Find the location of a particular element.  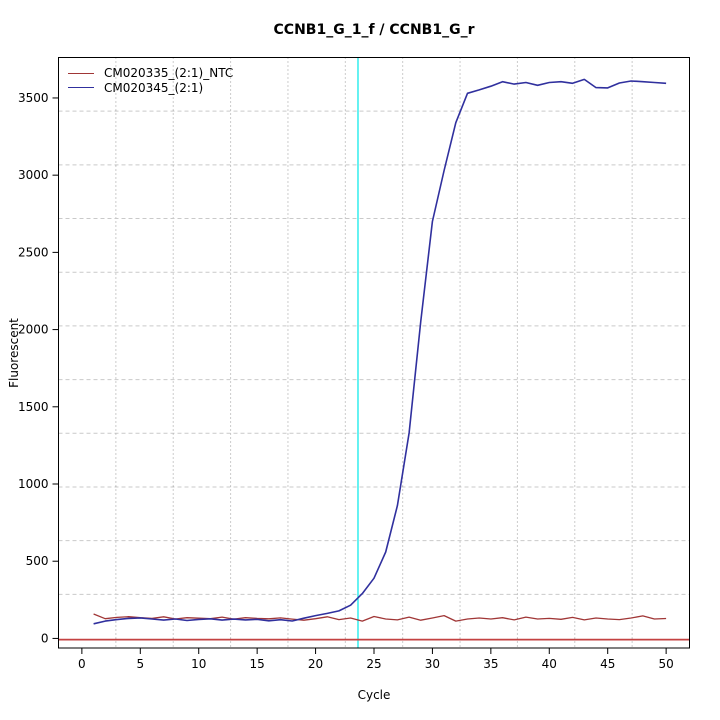

y-tick-label: 1000 is located at coordinates (33, 484).